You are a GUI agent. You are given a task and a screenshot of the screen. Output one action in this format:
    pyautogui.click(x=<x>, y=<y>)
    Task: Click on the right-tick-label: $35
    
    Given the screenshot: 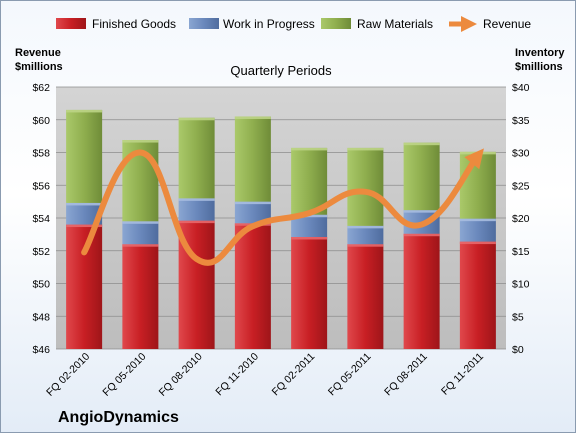 What is the action you would take?
    pyautogui.click(x=521, y=121)
    